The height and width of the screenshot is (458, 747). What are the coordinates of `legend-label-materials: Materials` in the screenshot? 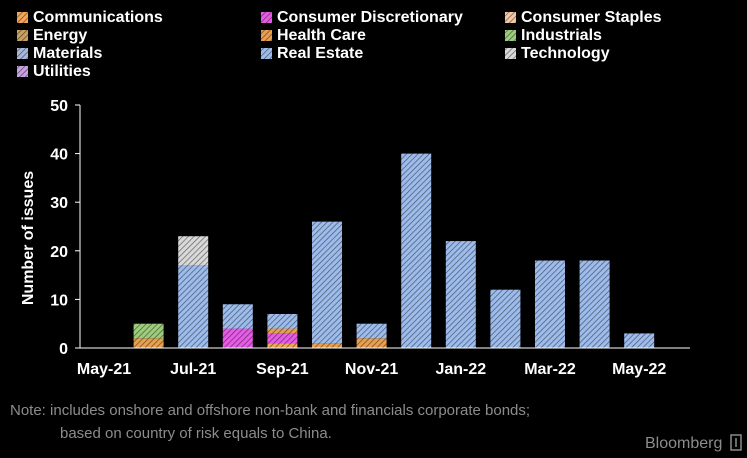 It's located at (67, 53).